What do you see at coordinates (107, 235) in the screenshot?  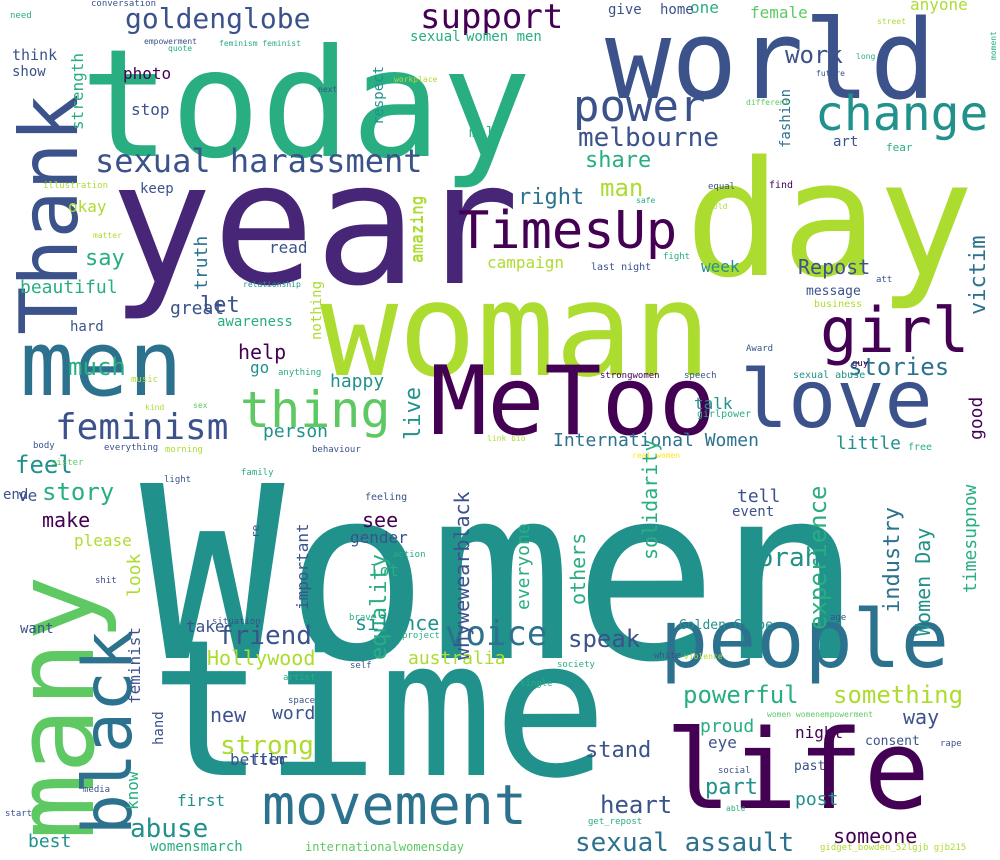 I see `cloud-word: matter` at bounding box center [107, 235].